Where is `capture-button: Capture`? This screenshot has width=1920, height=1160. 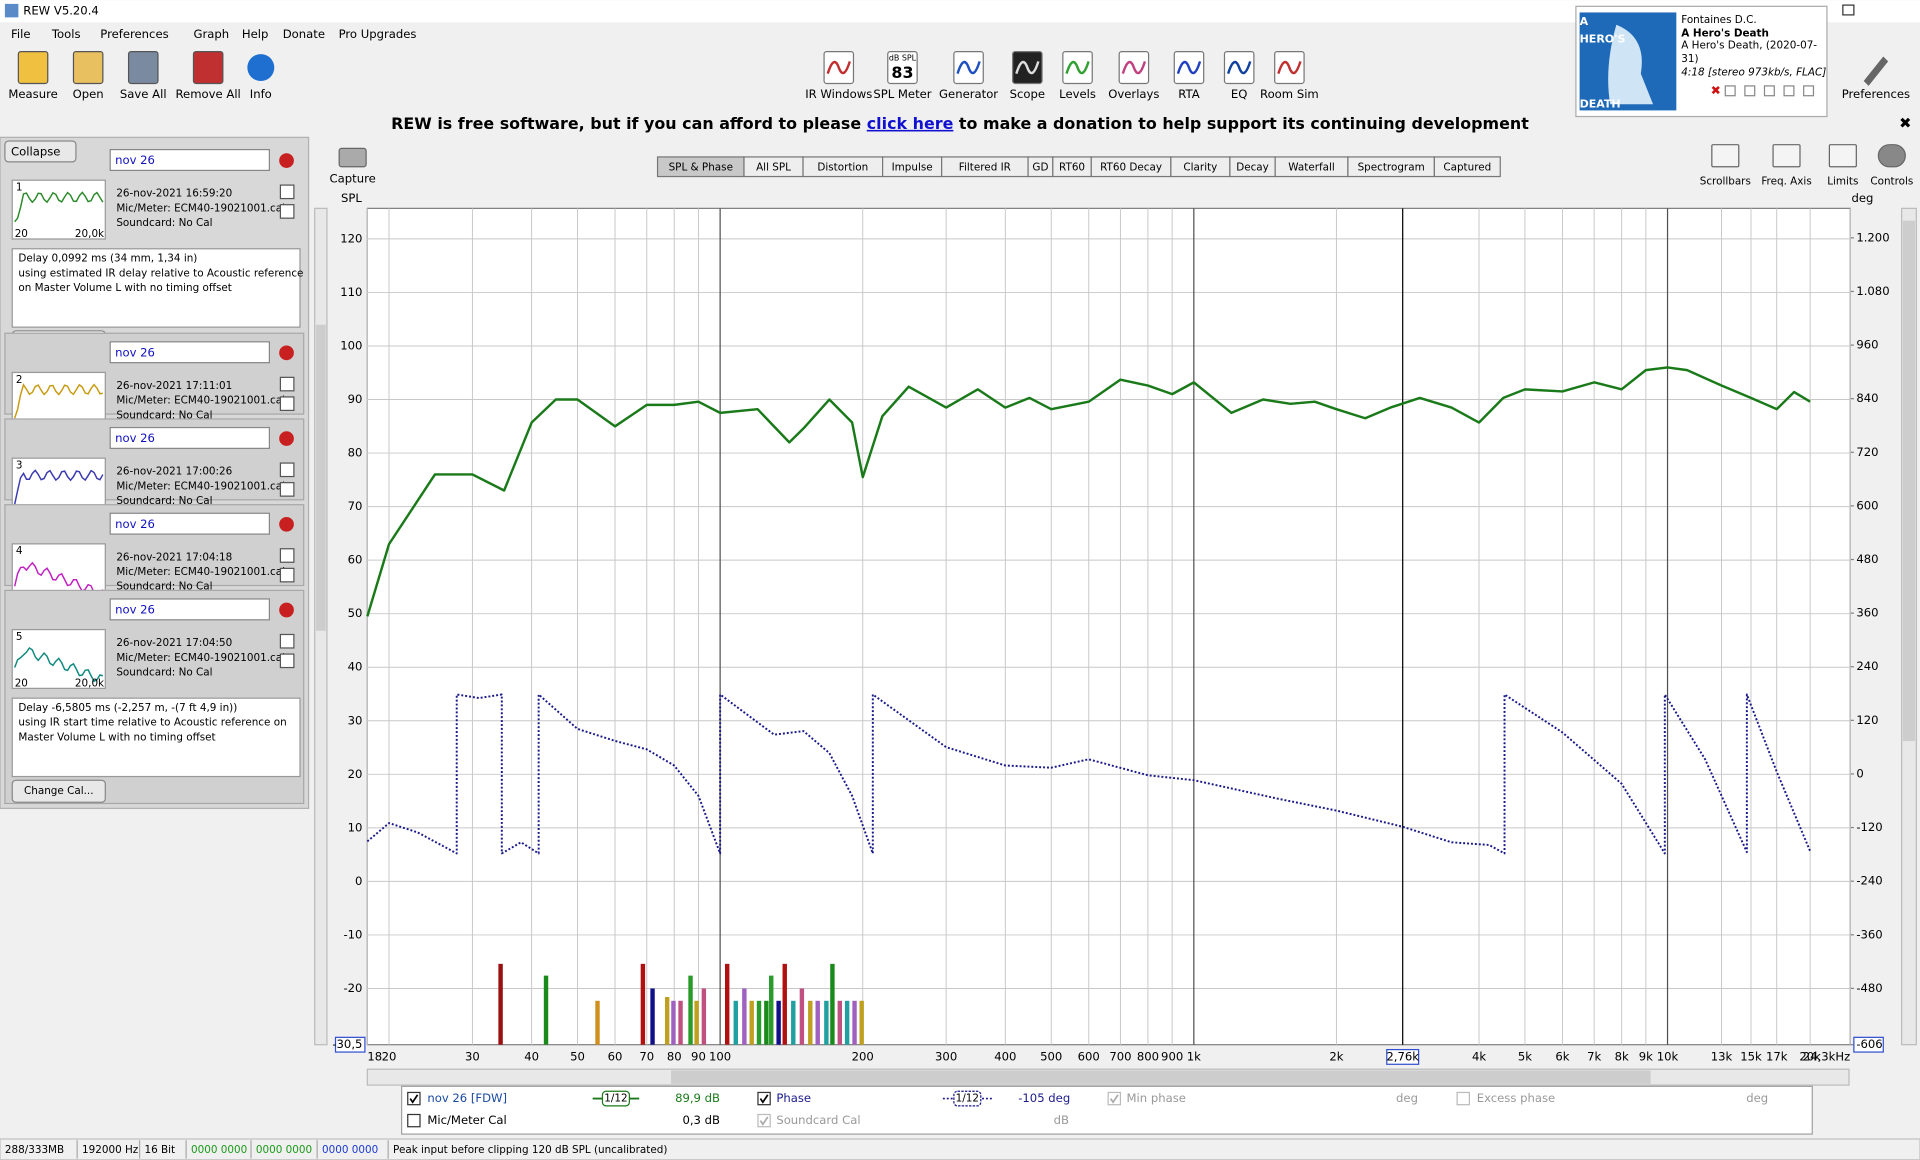
capture-button: Capture is located at coordinates (353, 178).